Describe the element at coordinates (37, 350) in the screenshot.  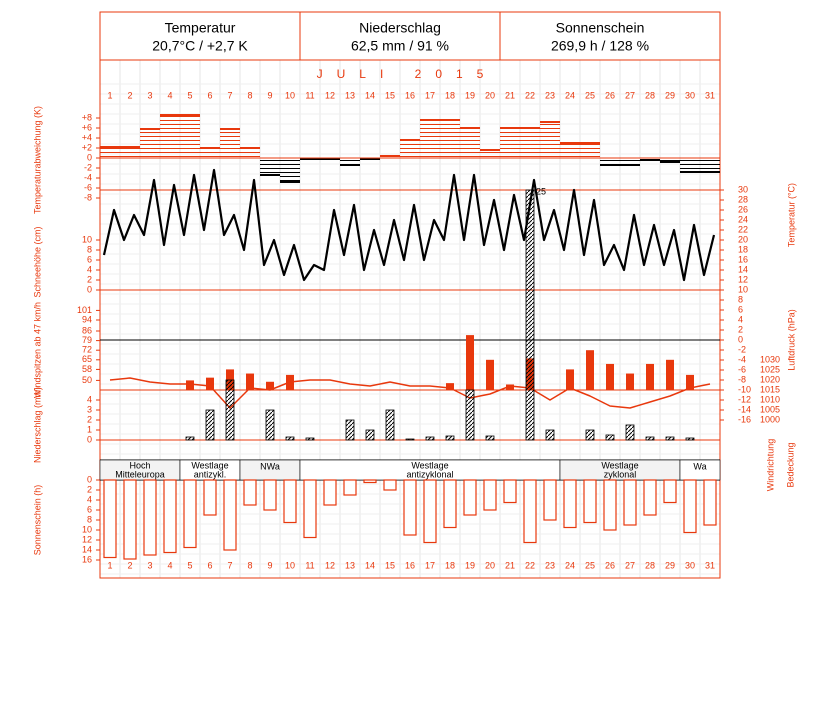
I see `axis-label: Windspitzen ab 47 km/h` at that location.